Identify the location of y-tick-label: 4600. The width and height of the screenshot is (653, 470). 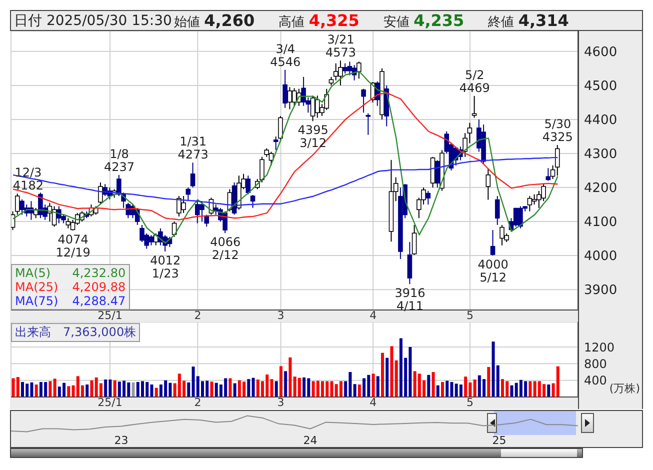
(601, 52).